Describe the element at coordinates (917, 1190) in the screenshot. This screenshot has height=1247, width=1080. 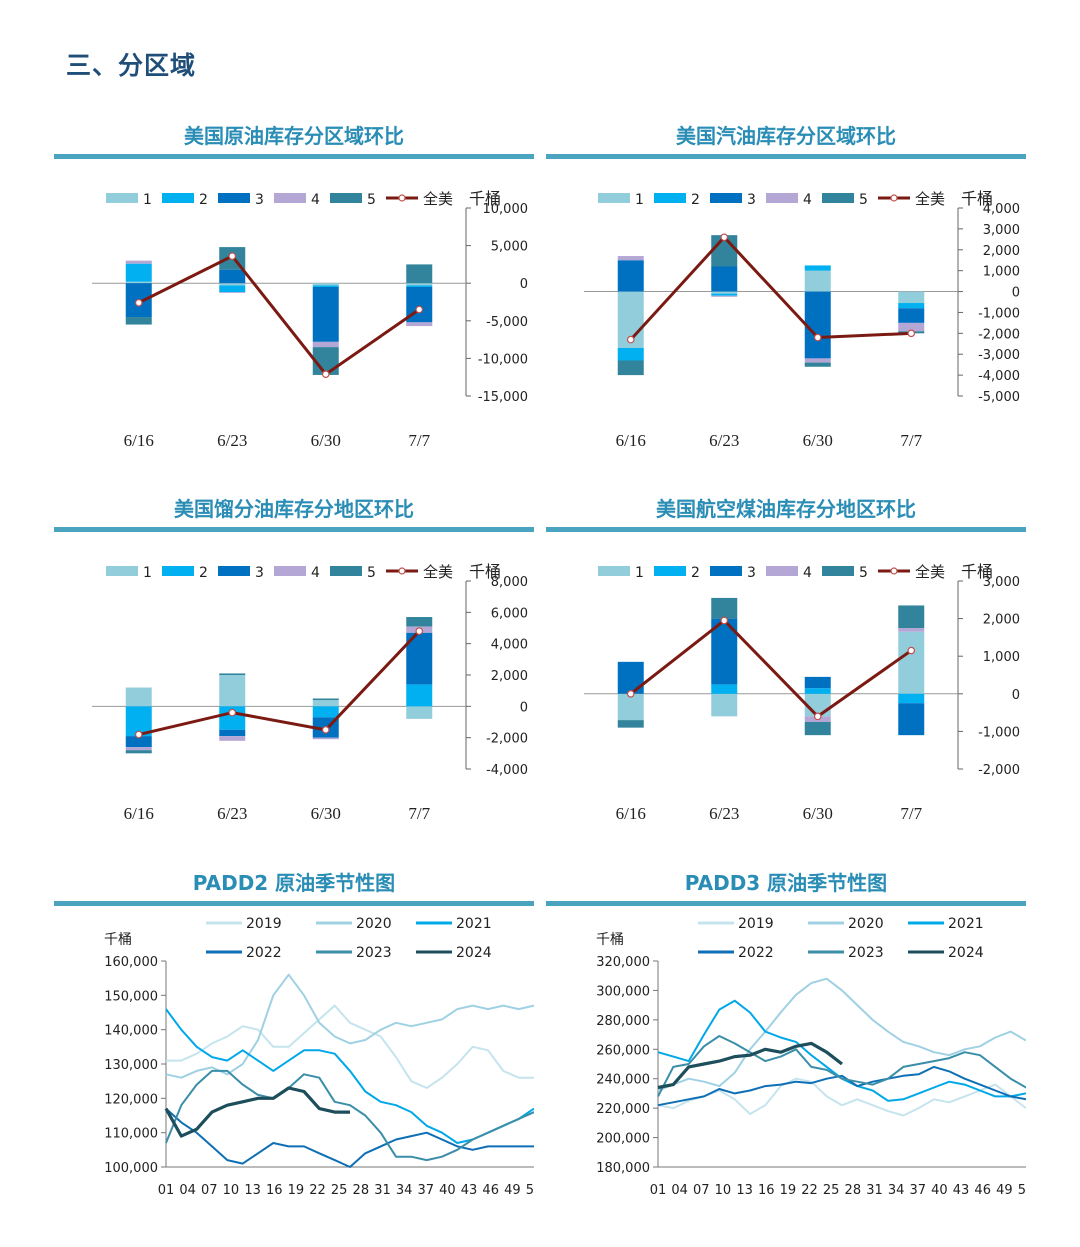
I see `x-tick-label: 37` at that location.